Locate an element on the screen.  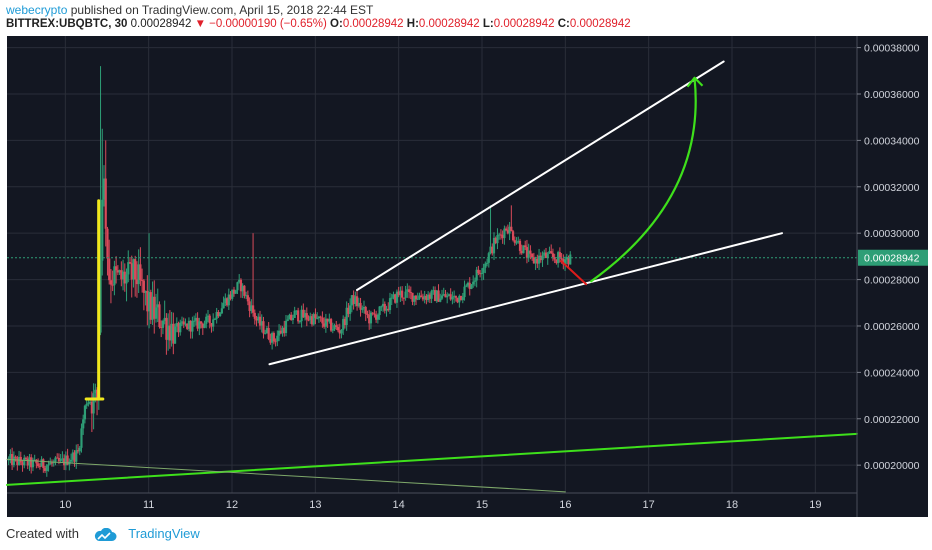
y-tick-label: 0.00038000 is located at coordinates (892, 49).